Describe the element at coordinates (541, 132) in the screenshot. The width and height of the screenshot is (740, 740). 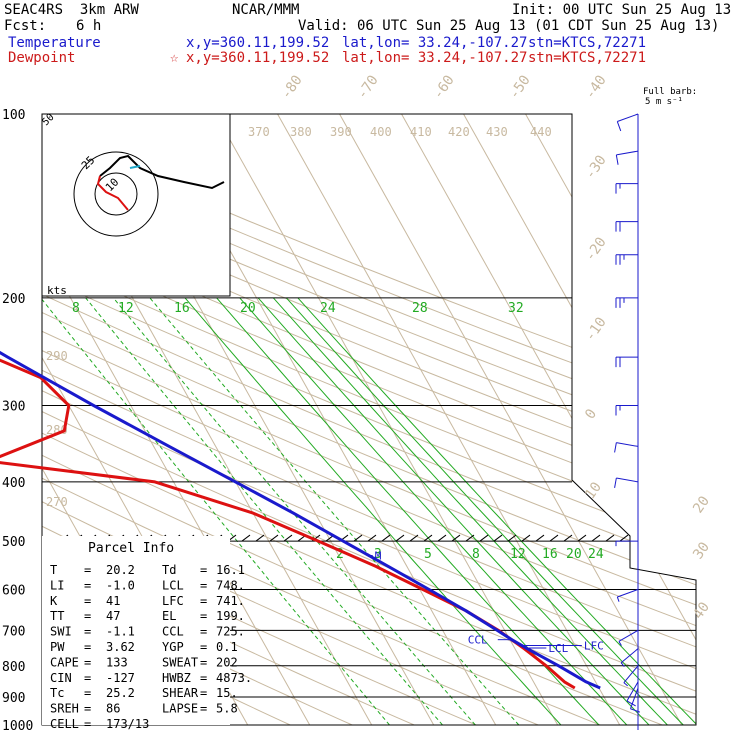
I see `theta-label: 440` at that location.